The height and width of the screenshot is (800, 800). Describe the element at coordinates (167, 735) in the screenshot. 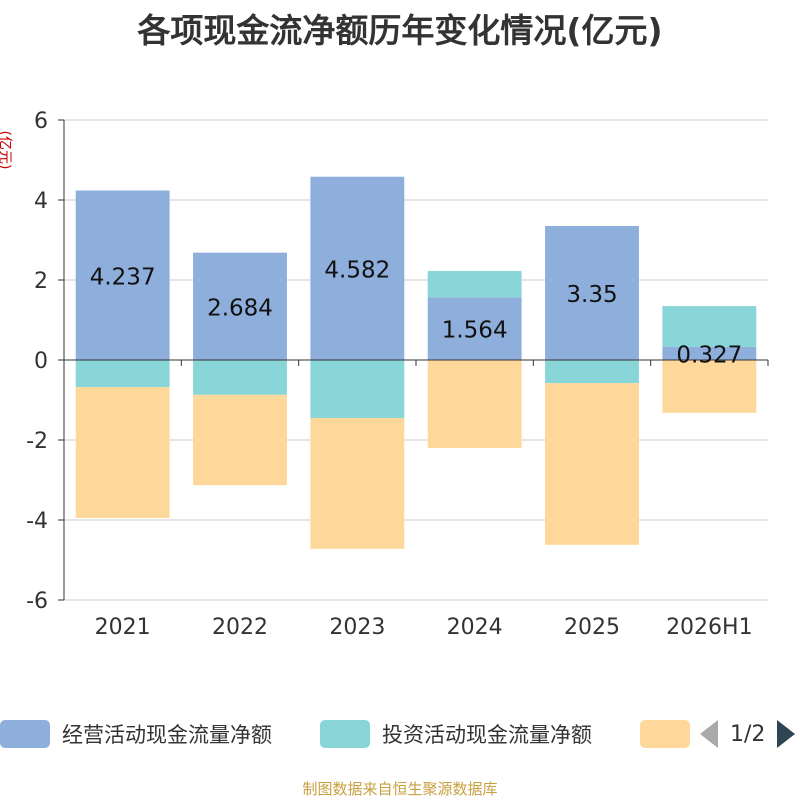

I see `legend-label: 经营活动现金流量净额` at that location.